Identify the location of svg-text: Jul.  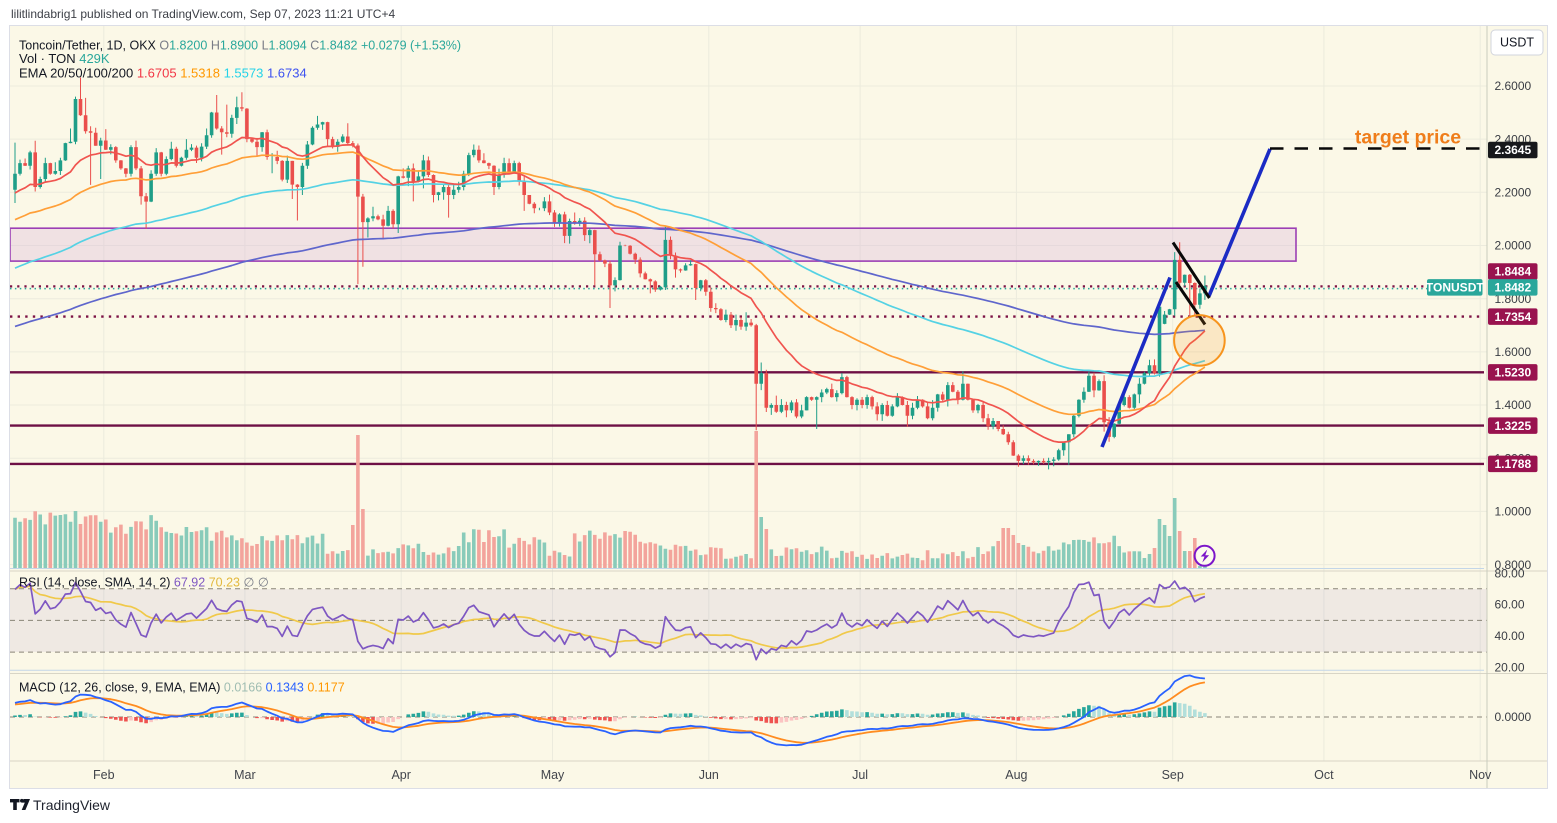
(860, 775).